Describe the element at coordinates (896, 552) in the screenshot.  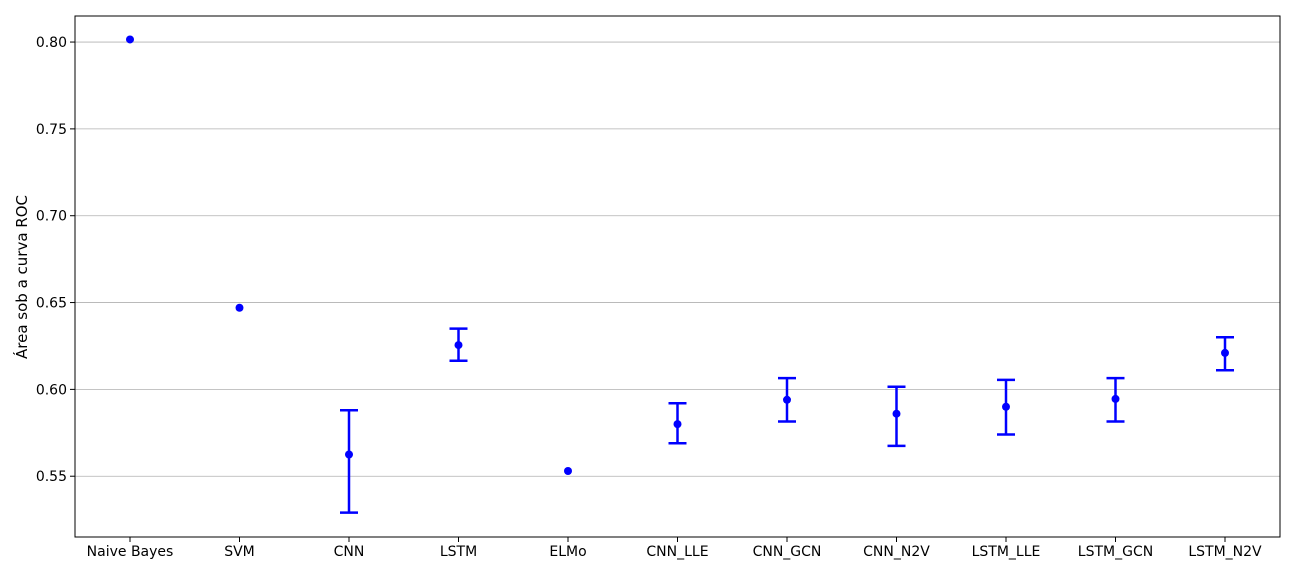
I see `x-tick-label: CNN_N2V` at that location.